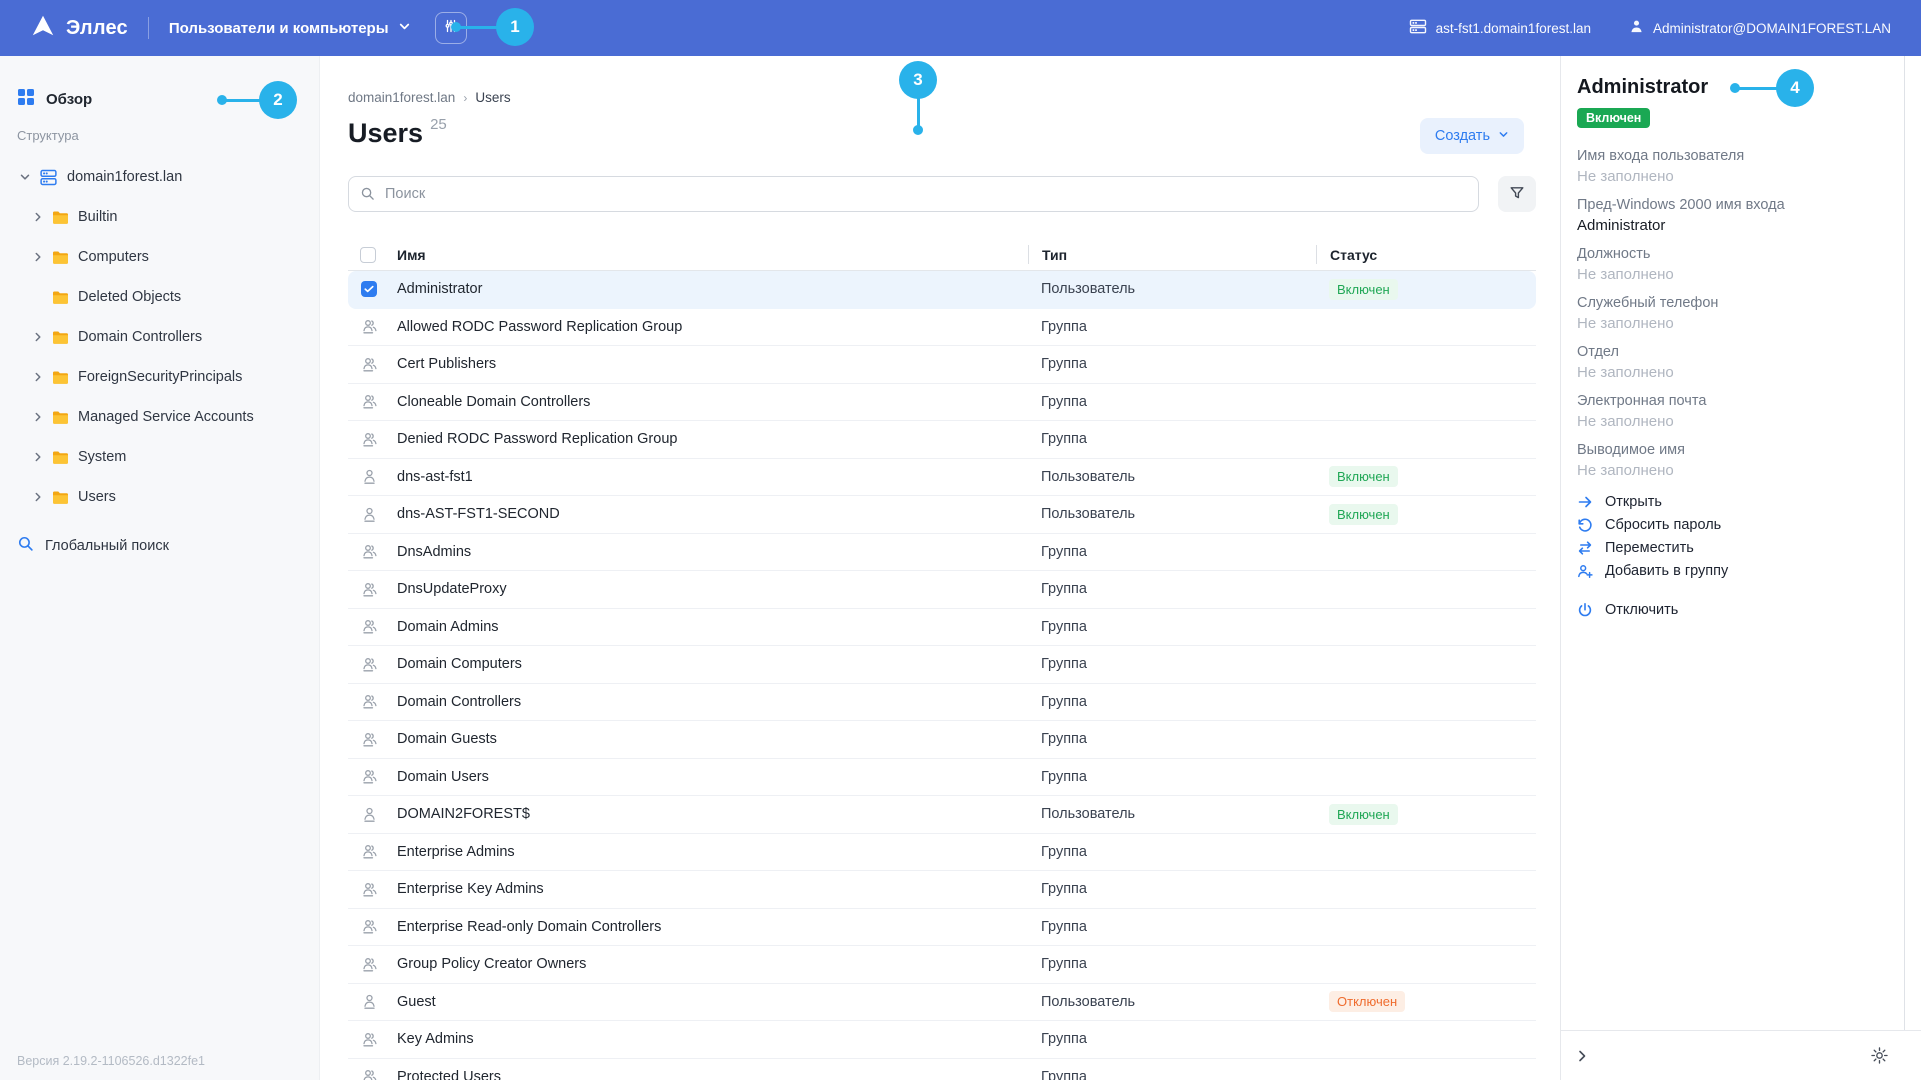 Image resolution: width=1921 pixels, height=1080 pixels. I want to click on page-title: Users, so click(386, 133).